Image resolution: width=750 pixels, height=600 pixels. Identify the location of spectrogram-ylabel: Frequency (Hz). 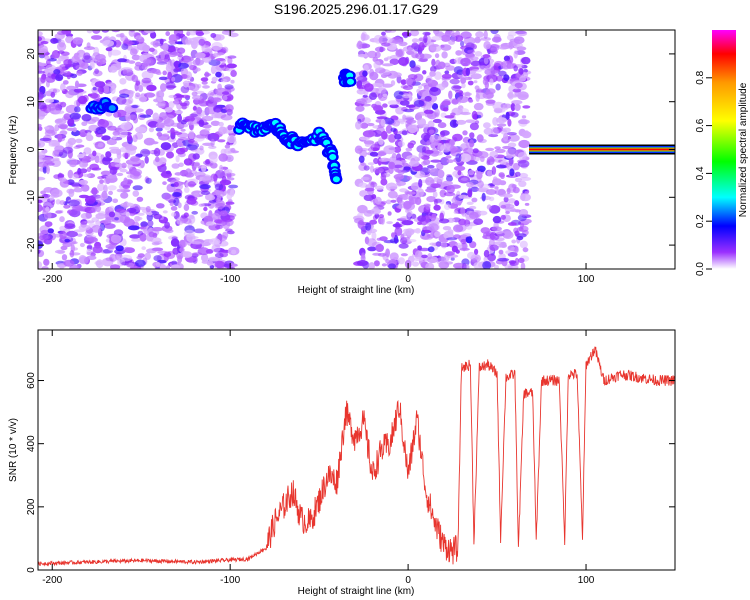
(13, 150).